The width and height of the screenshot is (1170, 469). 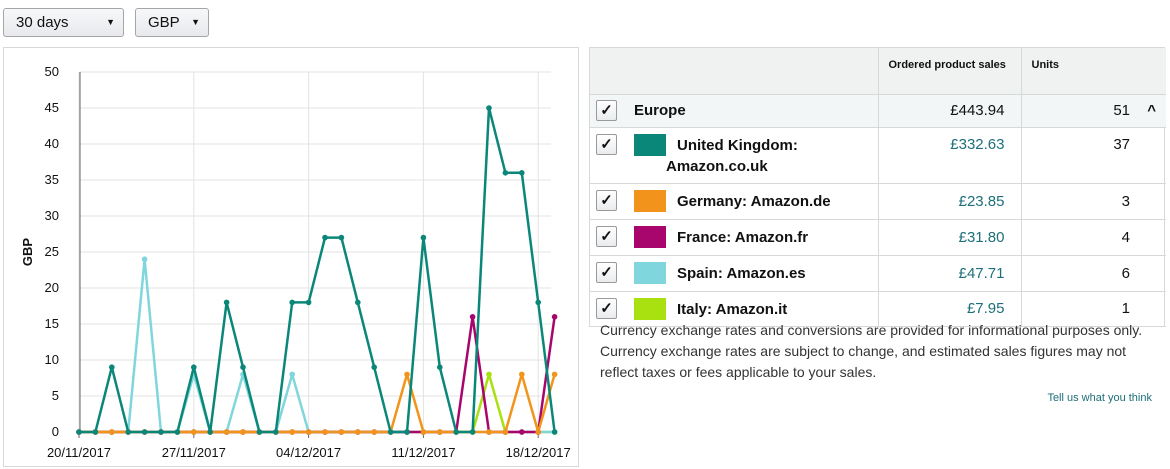 I want to click on date-range-select: 30 days ▼, so click(x=63, y=22).